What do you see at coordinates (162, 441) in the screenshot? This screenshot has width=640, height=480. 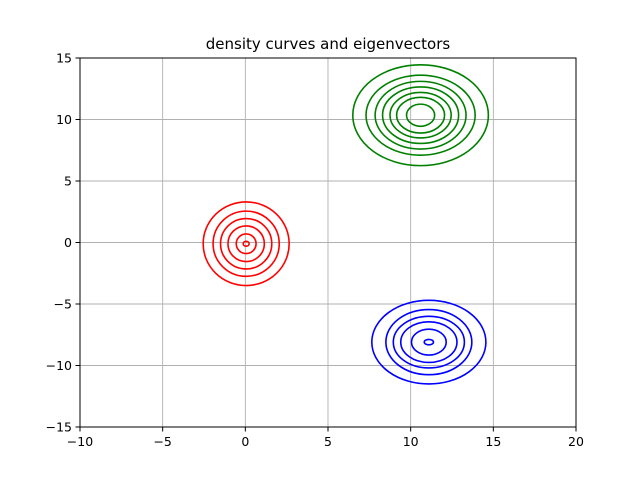 I see `x-tick-label-1: −5` at bounding box center [162, 441].